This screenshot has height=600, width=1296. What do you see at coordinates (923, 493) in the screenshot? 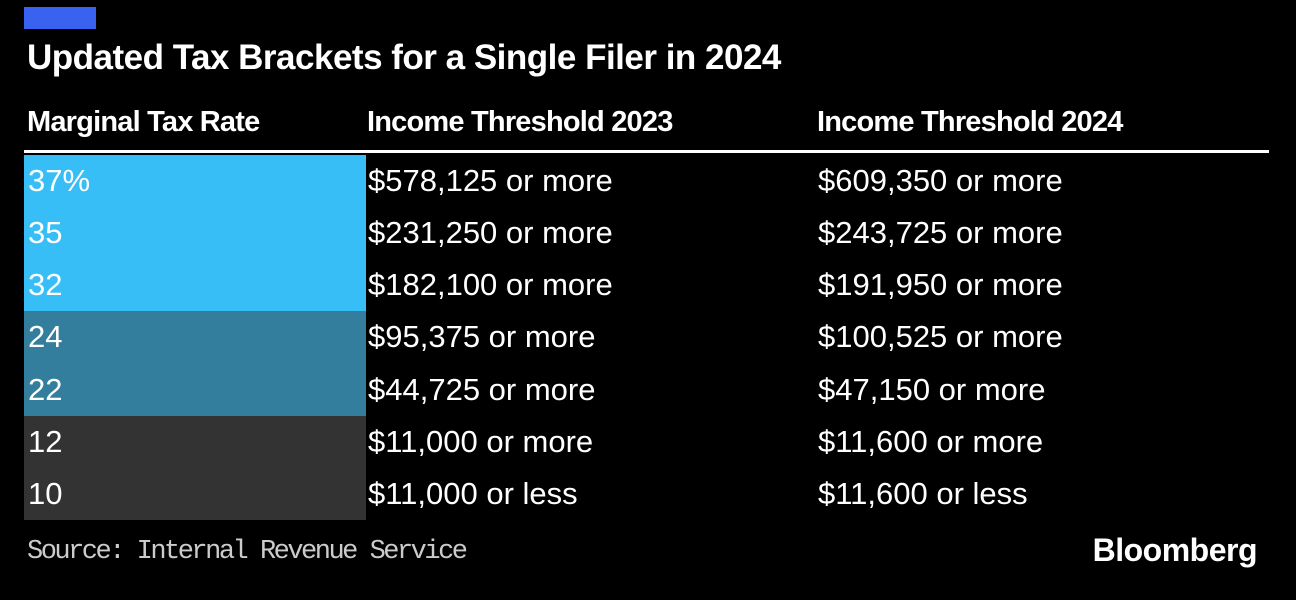
I see `threshold-2024-cell: $11,600 or less` at bounding box center [923, 493].